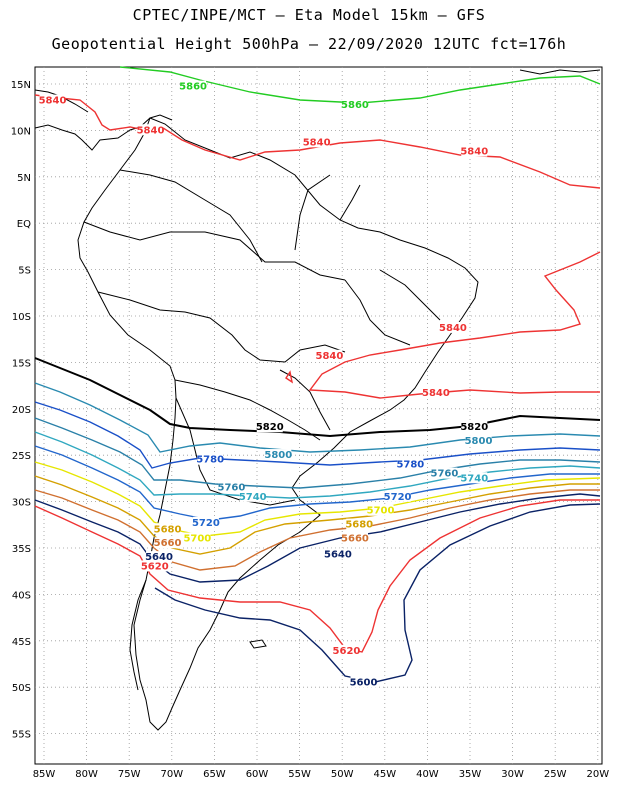  What do you see at coordinates (159, 557) in the screenshot?
I see `contour-label-text: 5640` at bounding box center [159, 557].